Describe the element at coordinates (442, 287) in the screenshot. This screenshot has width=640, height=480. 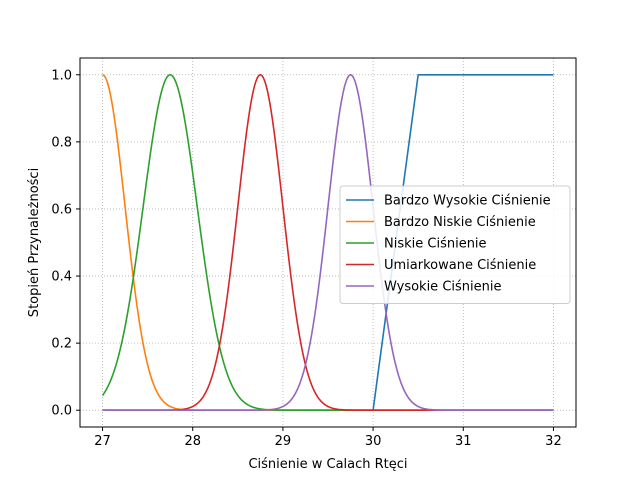
I see `legend-label: Wysokie Ciśnienie` at that location.